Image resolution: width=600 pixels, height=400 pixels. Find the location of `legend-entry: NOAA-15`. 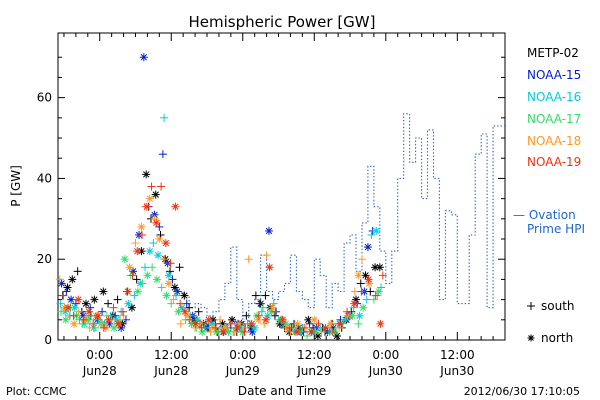

legend-entry: NOAA-15 is located at coordinates (554, 75).